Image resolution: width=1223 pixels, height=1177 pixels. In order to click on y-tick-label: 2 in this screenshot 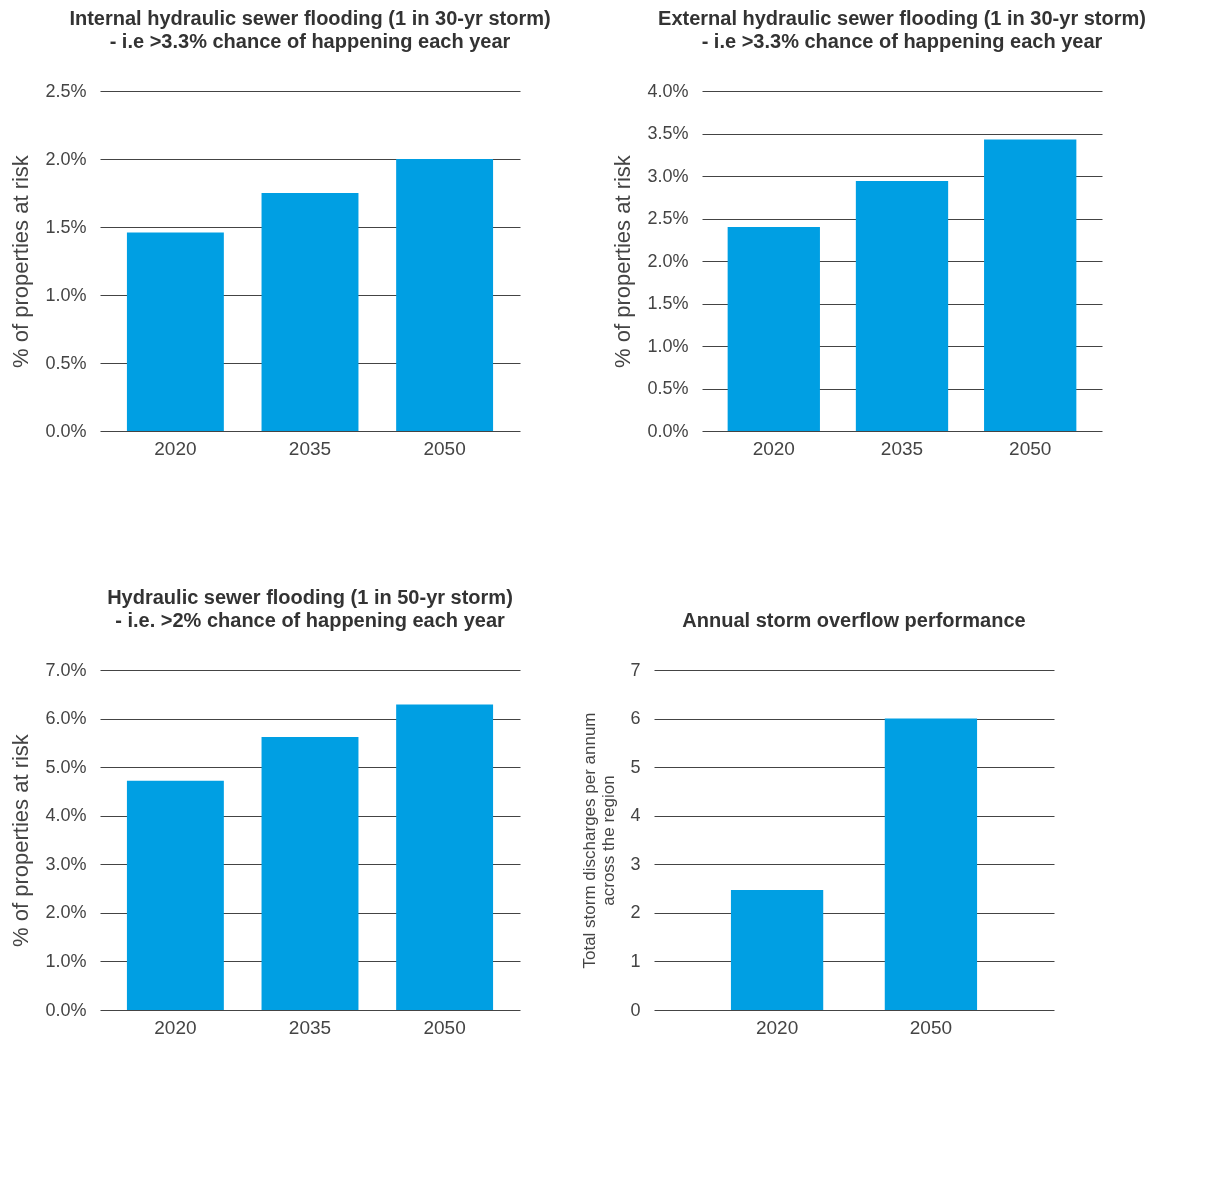, I will do `click(635, 912)`.